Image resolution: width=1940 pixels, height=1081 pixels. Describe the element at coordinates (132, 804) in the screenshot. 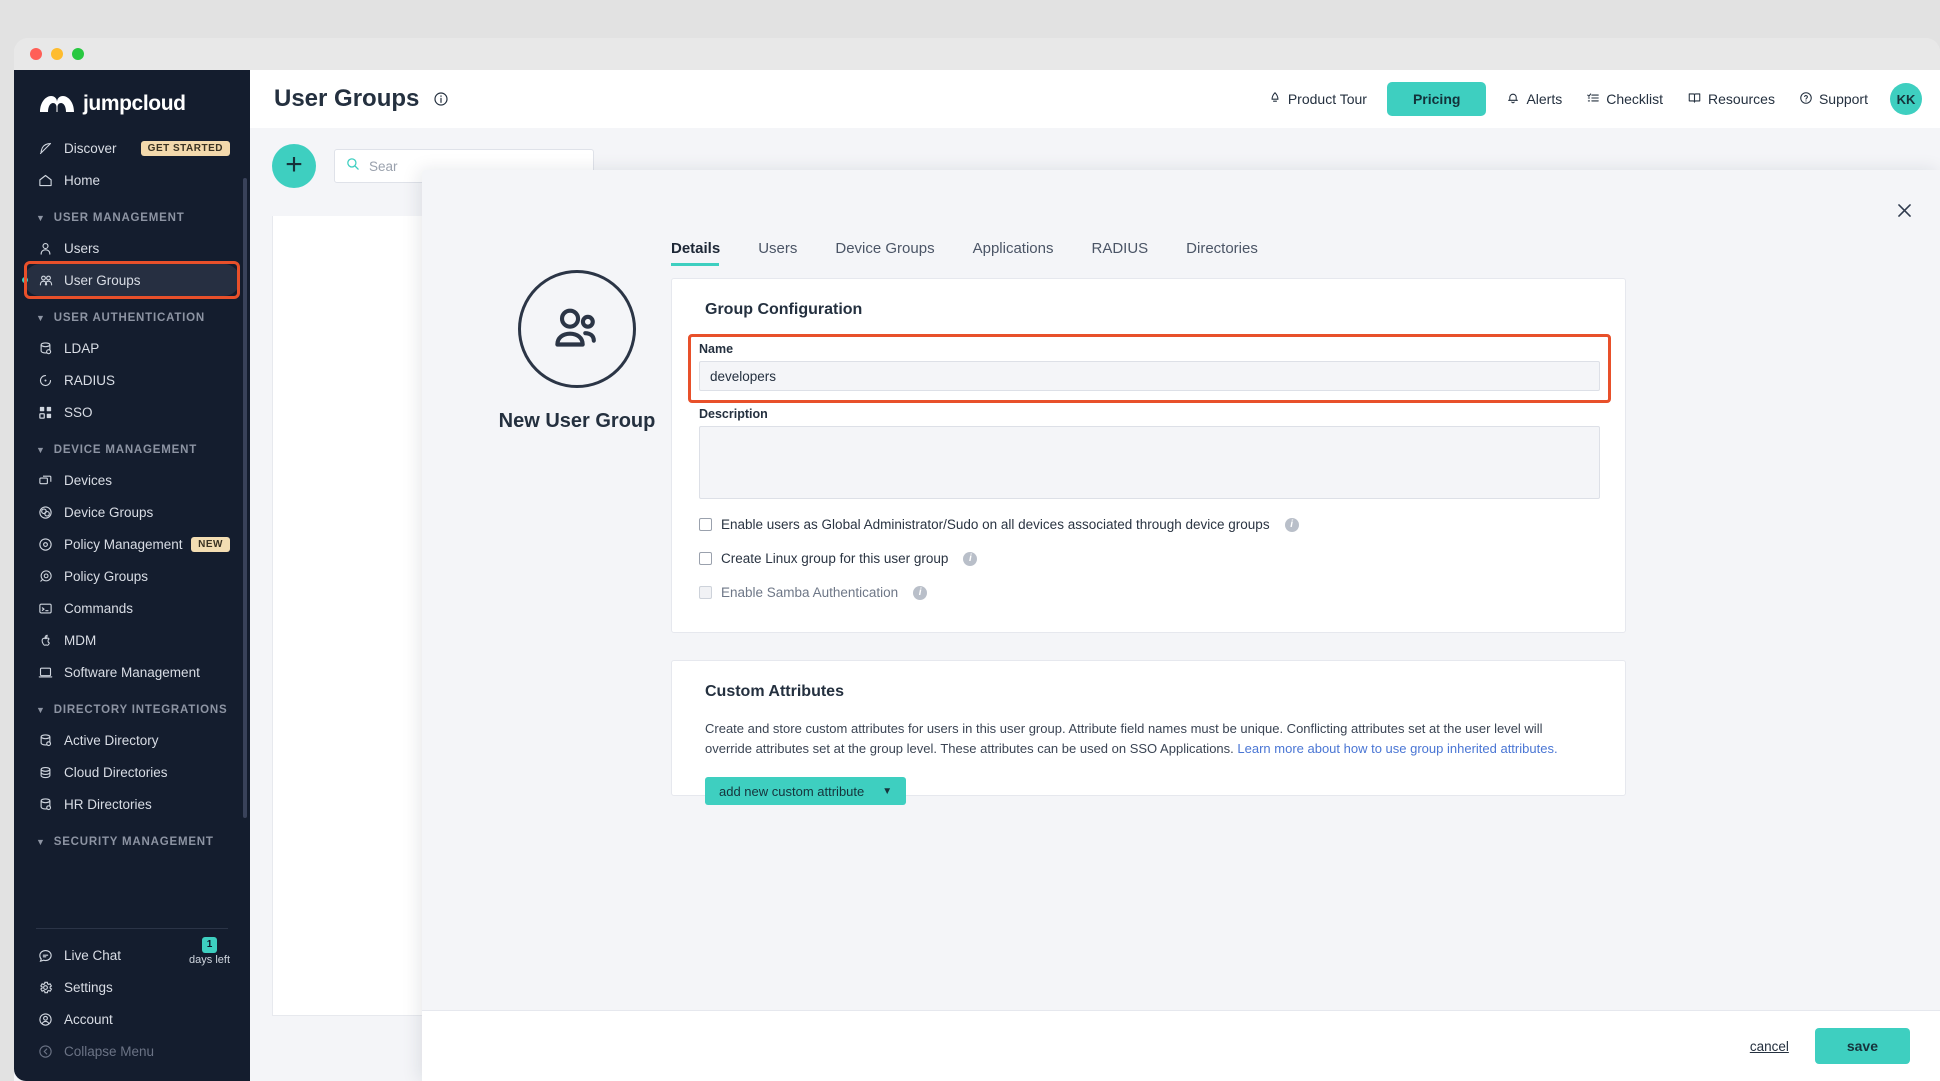

I see `sidebar-item-hr-directories: HR Directories` at that location.